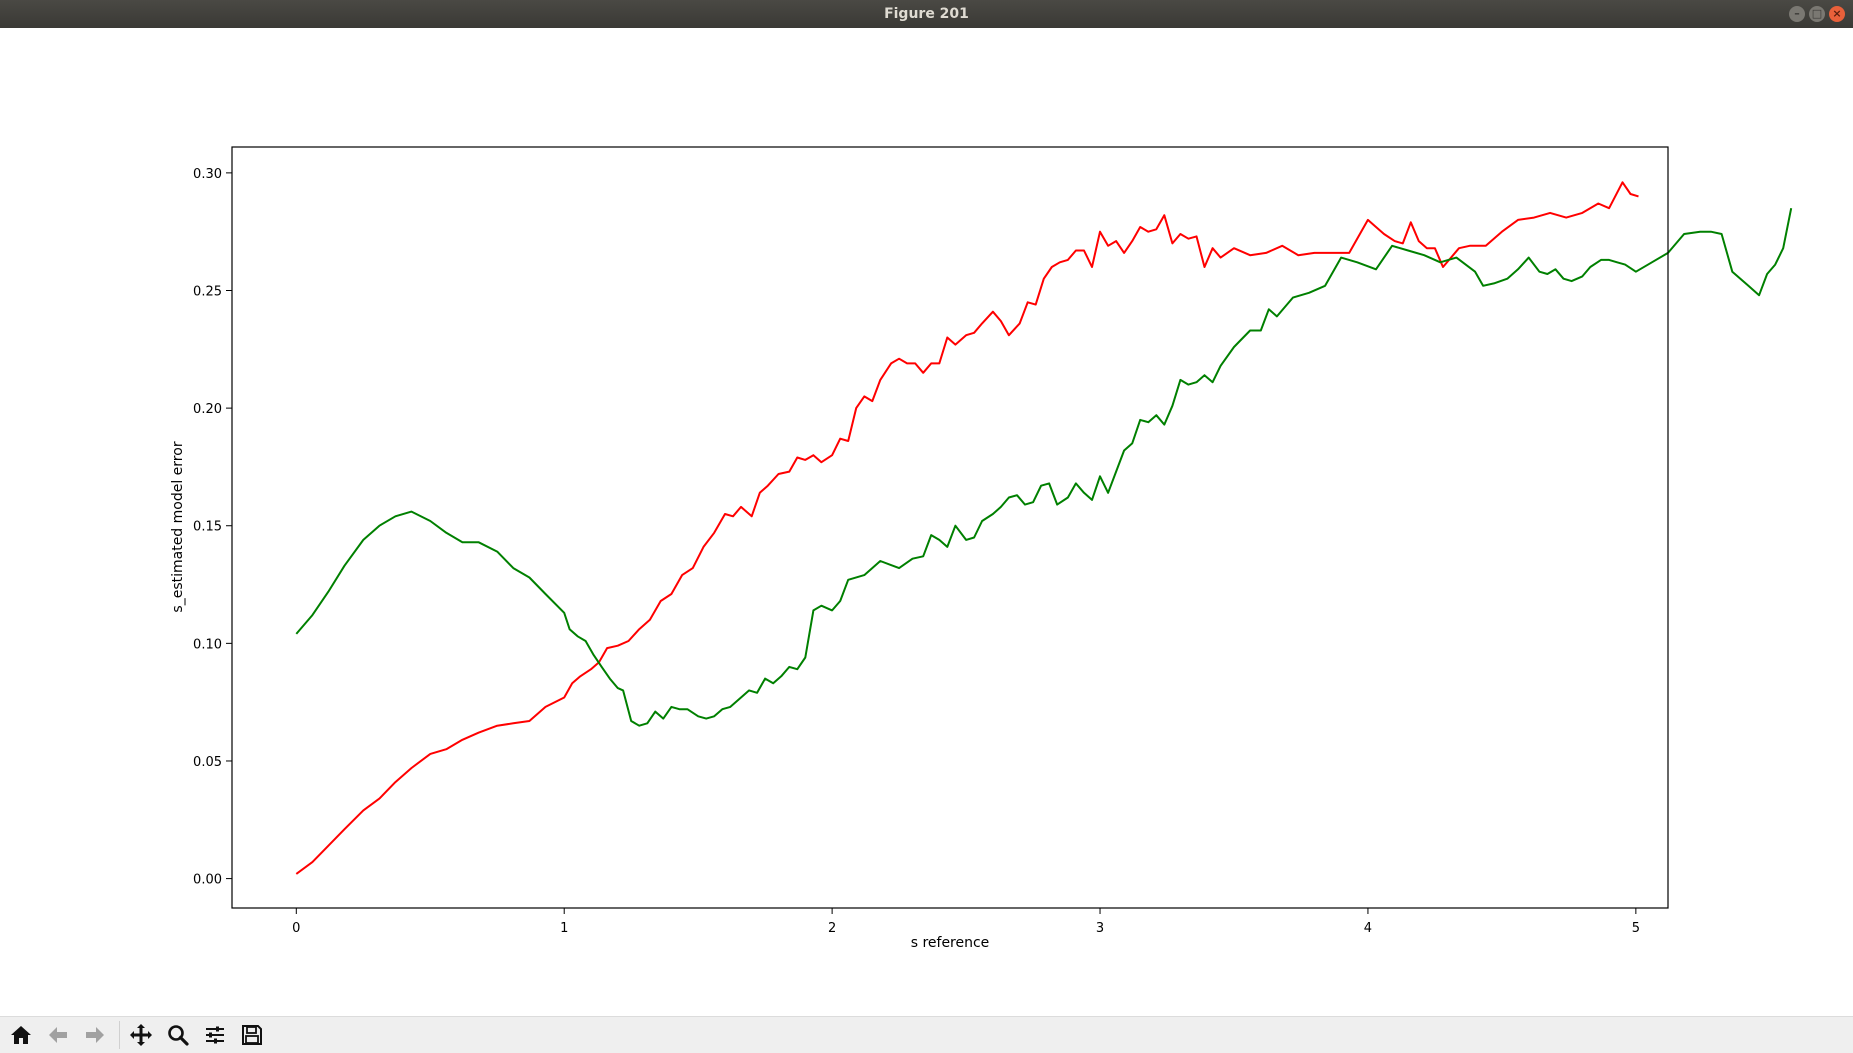 This screenshot has width=1853, height=1053. I want to click on window-titlebar: Figure 201 – □ ×, so click(926, 14).